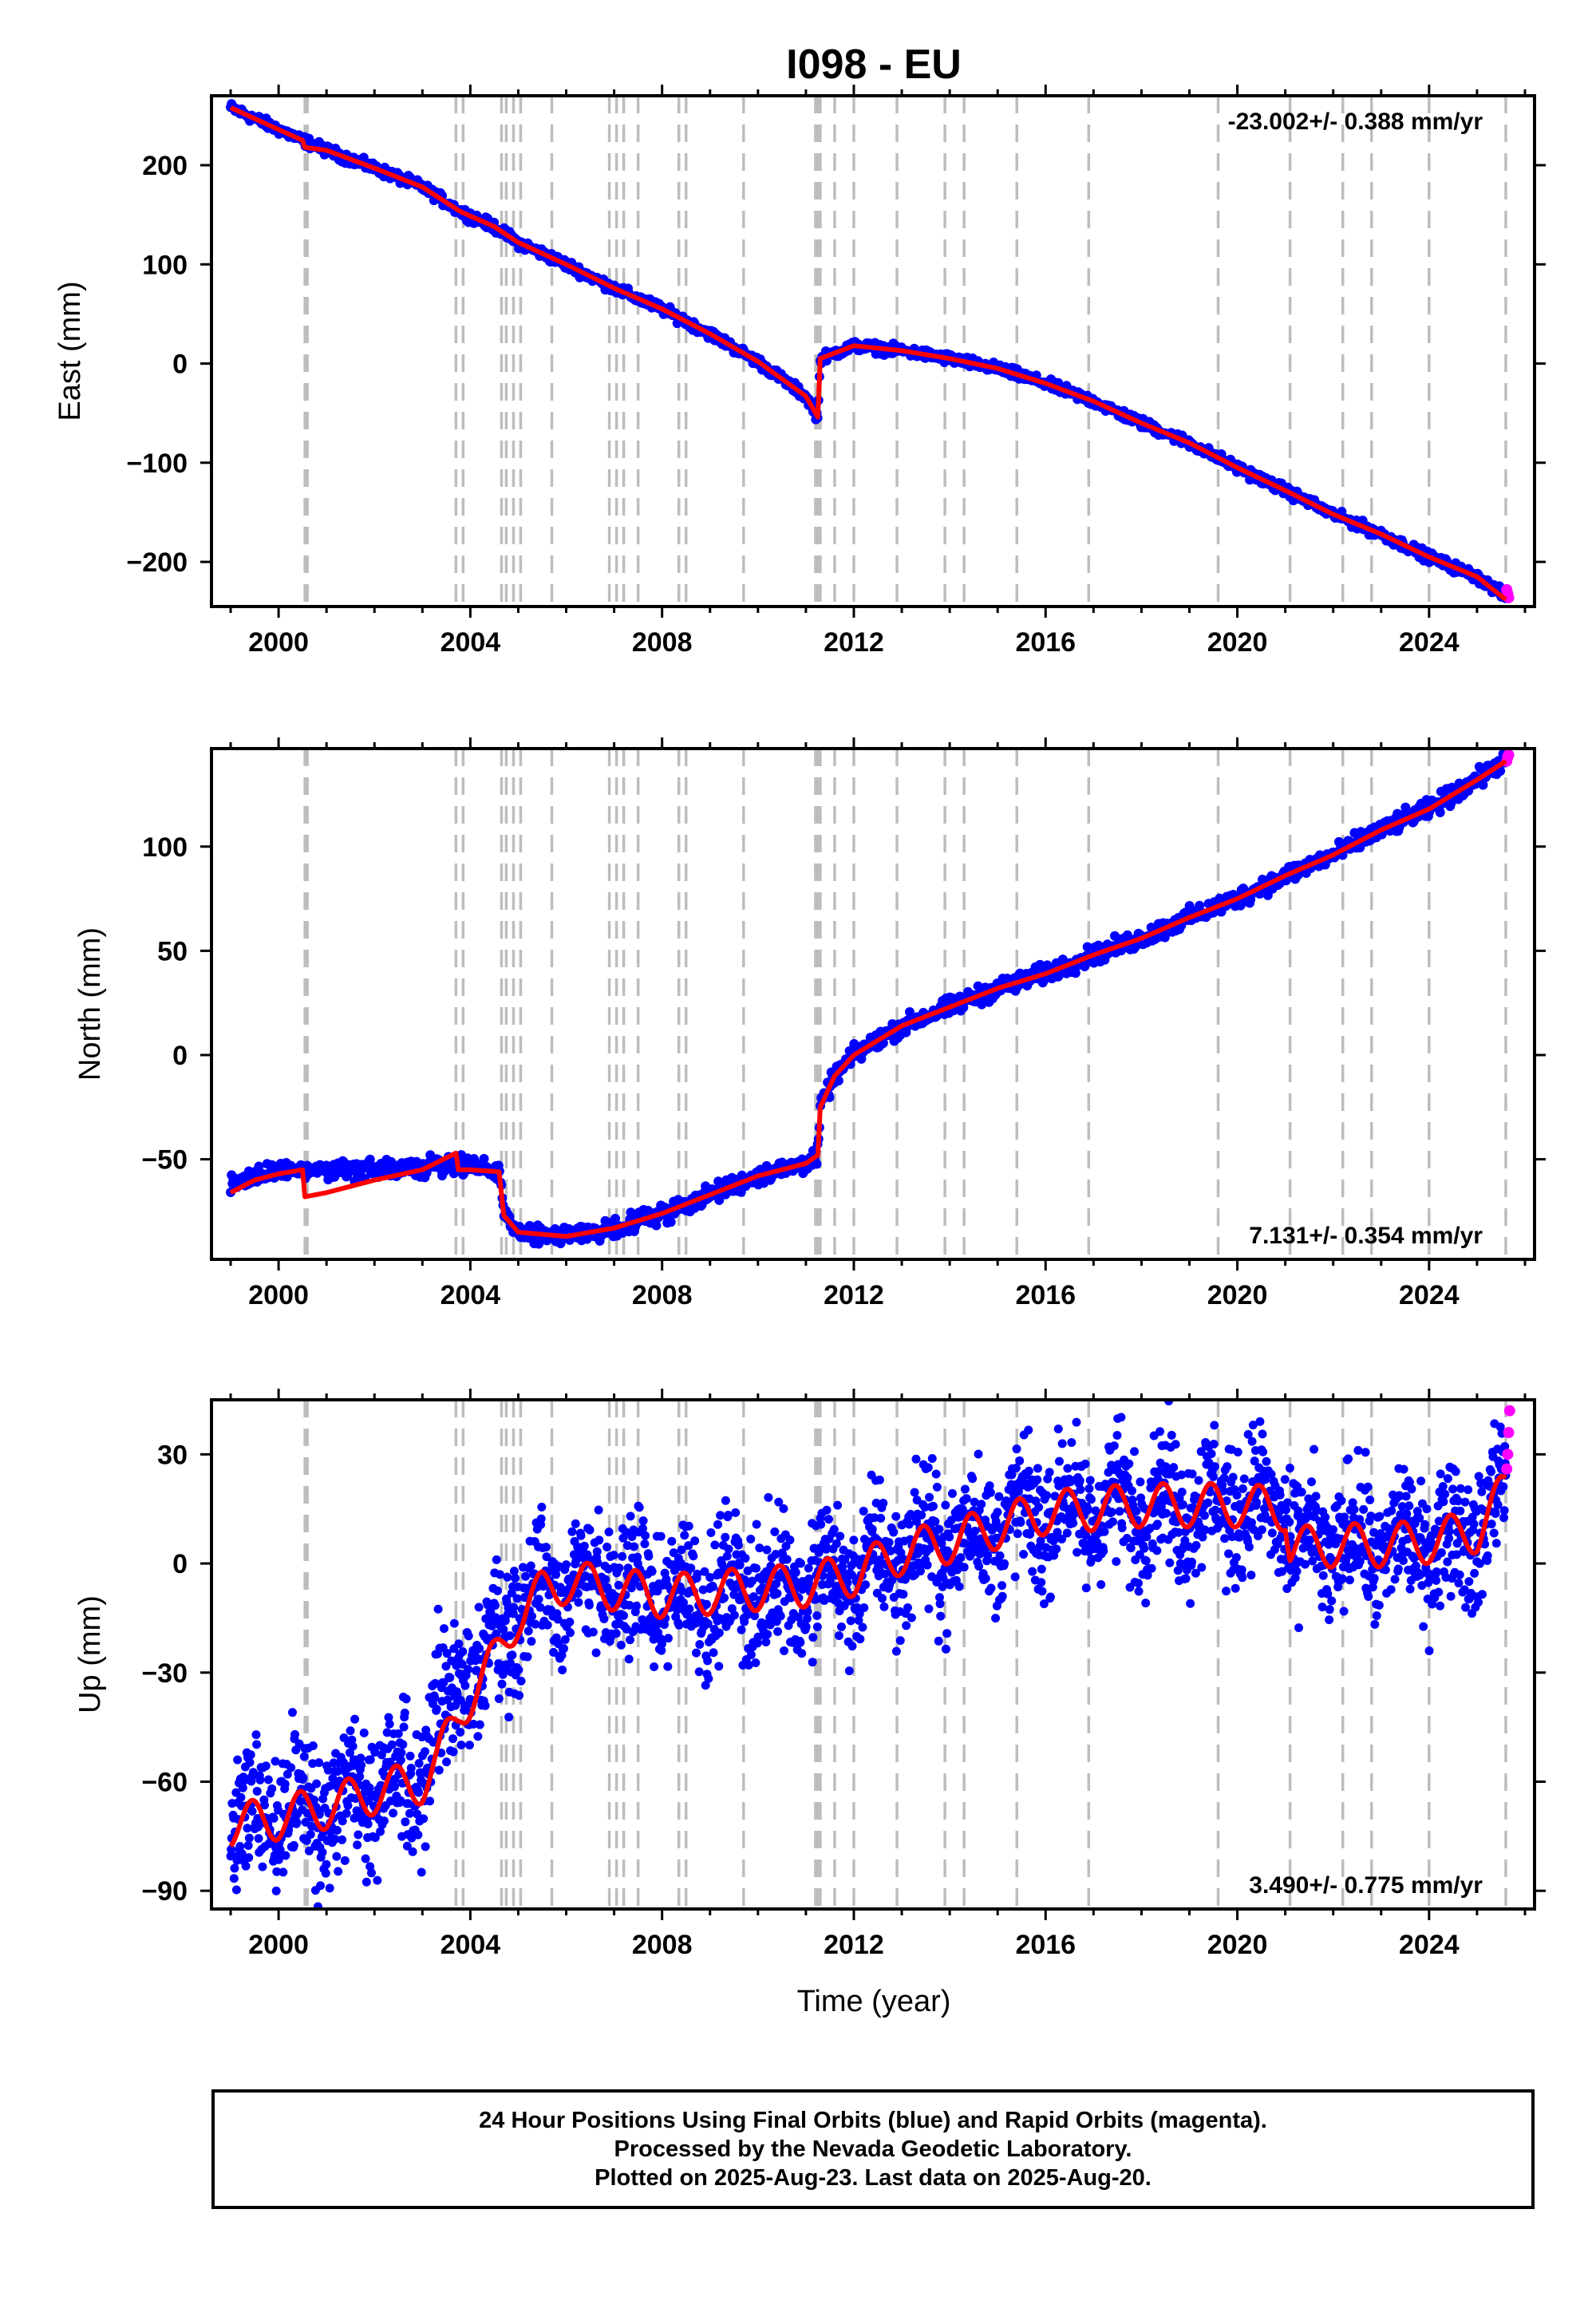  Describe the element at coordinates (854, 1295) in the screenshot. I see `x-tick-label: 2012` at that location.